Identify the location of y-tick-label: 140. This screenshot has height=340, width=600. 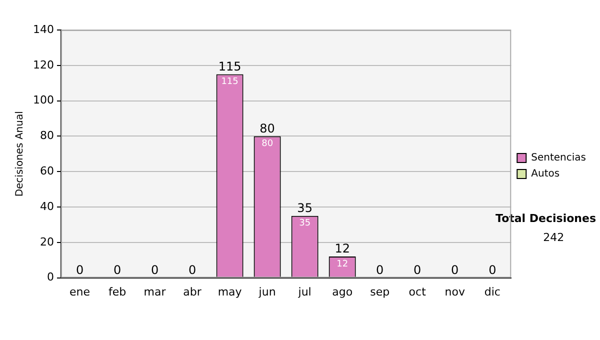
(43, 29).